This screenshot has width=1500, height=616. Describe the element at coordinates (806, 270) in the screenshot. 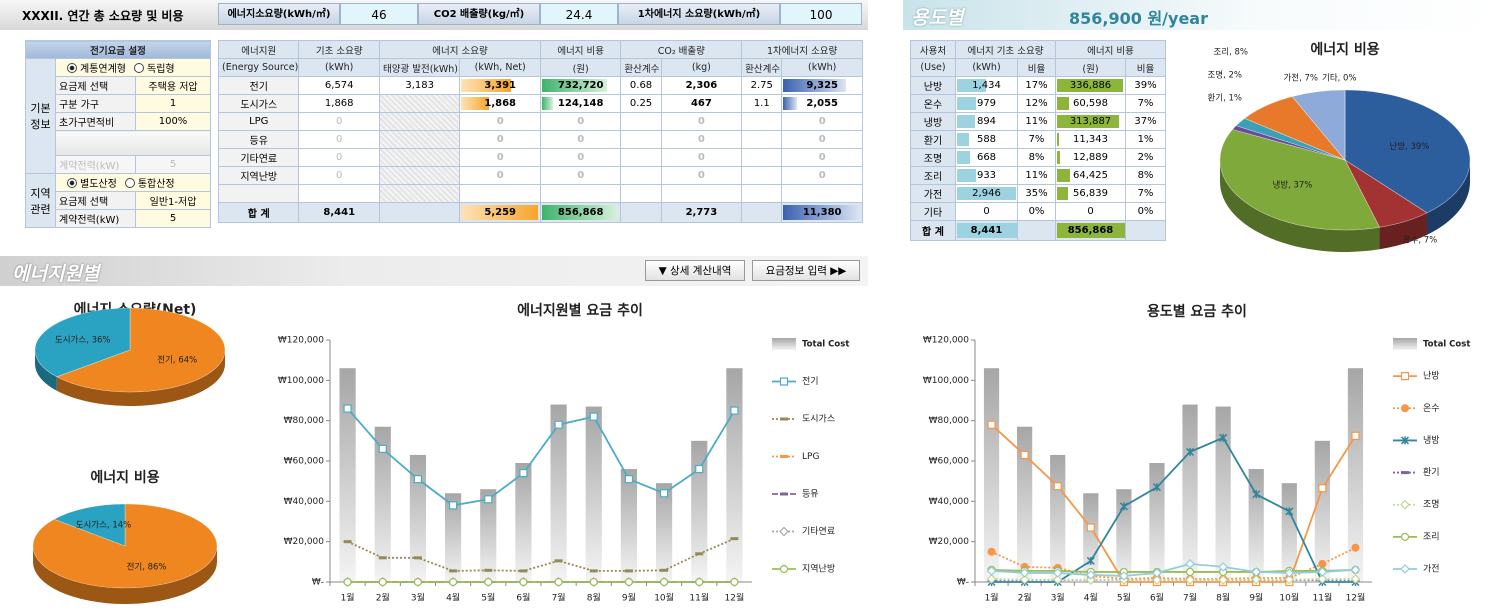

I see `rate-button: 요금정보 입력 ▶▶` at that location.